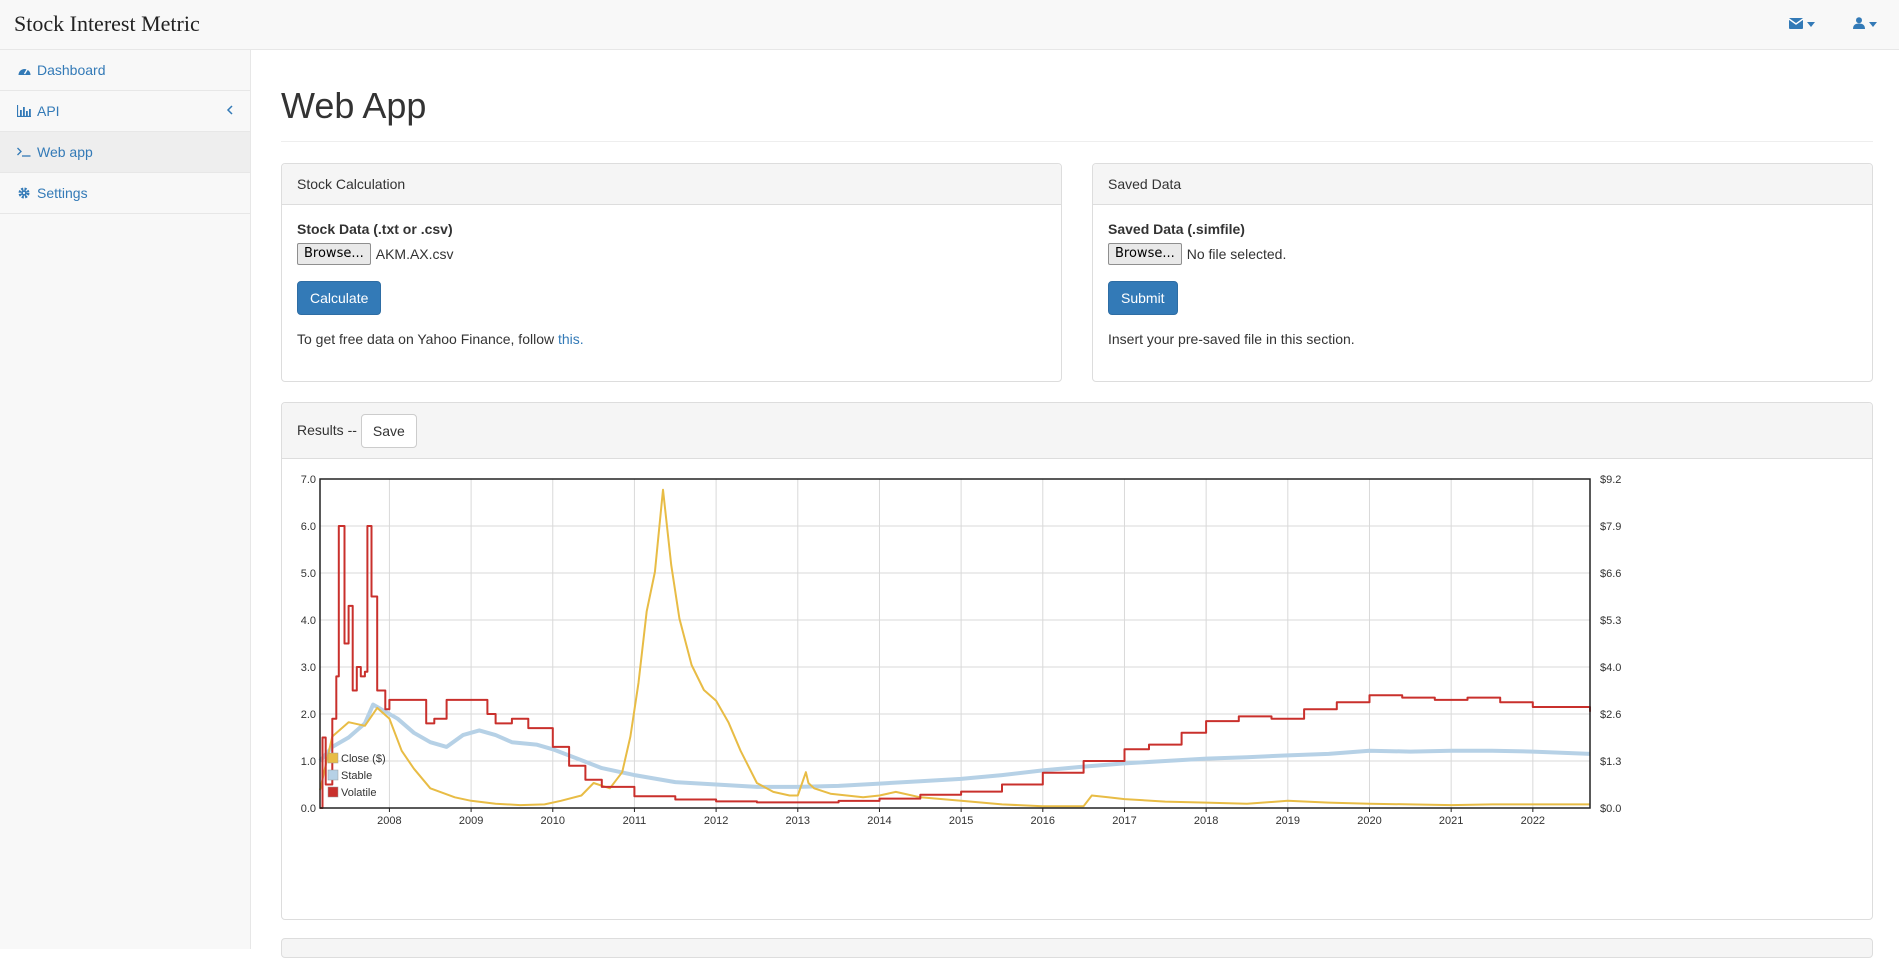  What do you see at coordinates (24, 111) in the screenshot?
I see `bar-chart-icon` at bounding box center [24, 111].